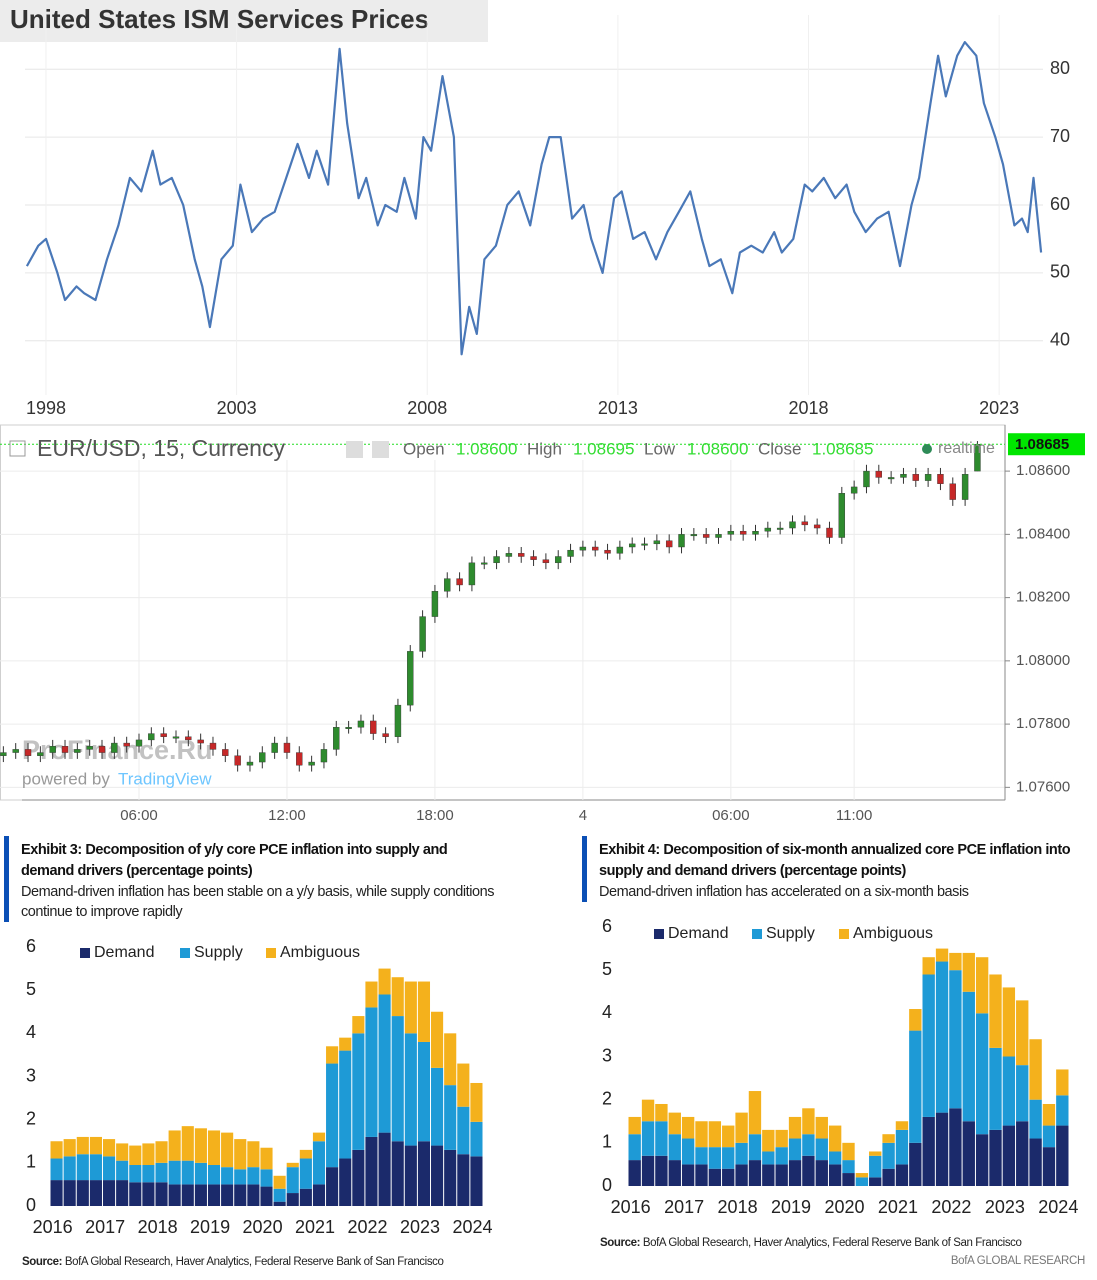 This screenshot has width=1097, height=1280. Describe the element at coordinates (6, 879) in the screenshot. I see `exhibit-marker` at that location.